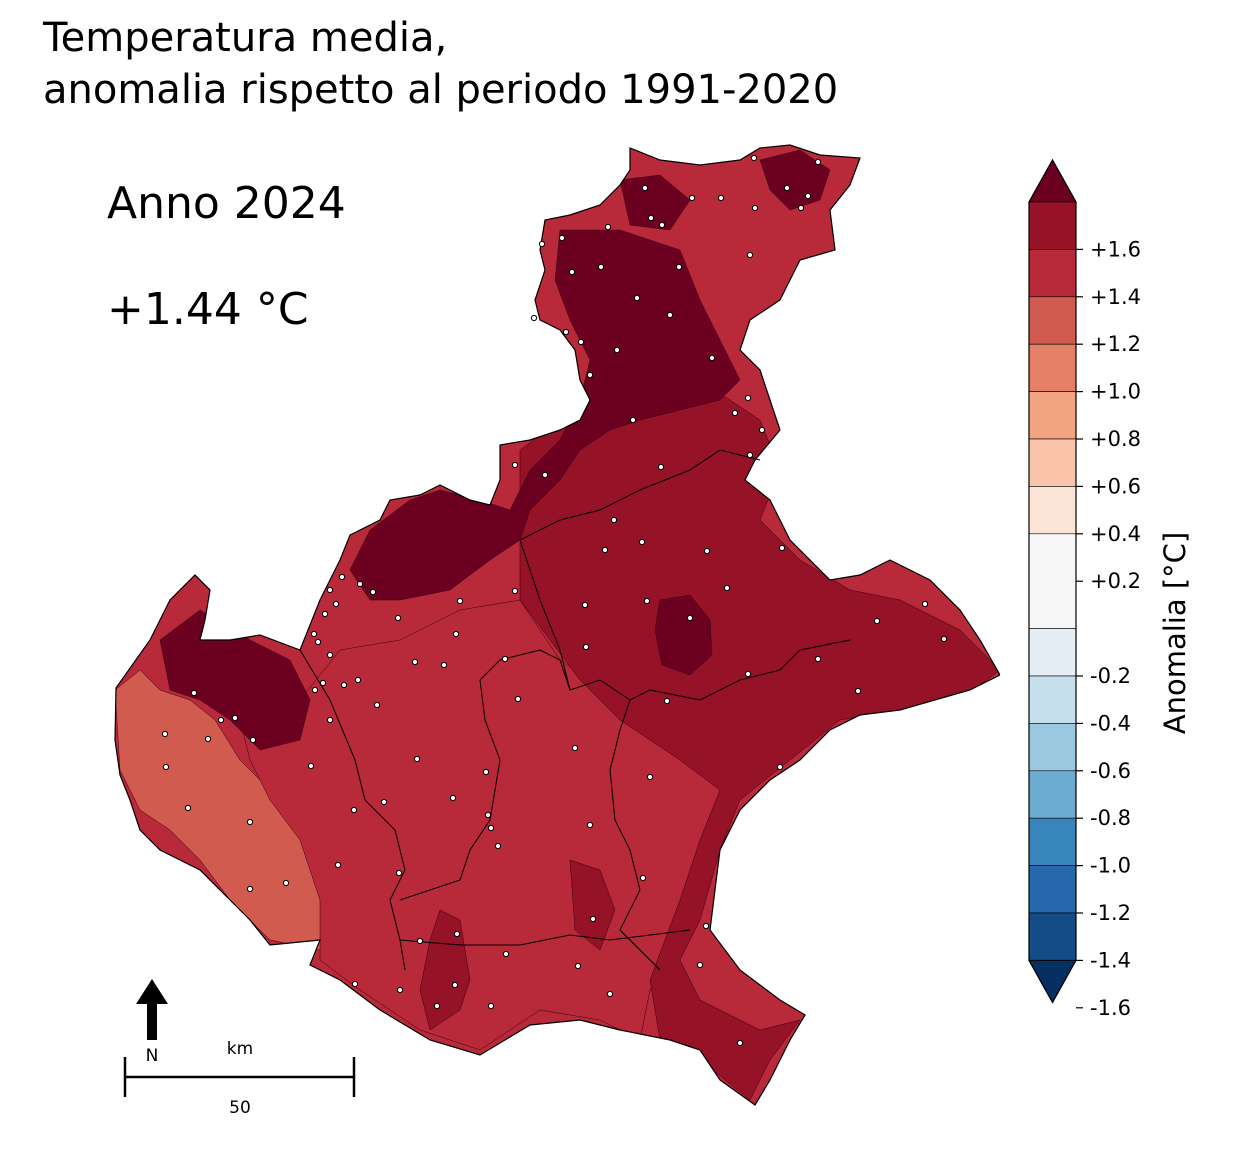 This screenshot has height=1151, width=1240. What do you see at coordinates (226, 203) in the screenshot?
I see `period-label: Anno 2024` at bounding box center [226, 203].